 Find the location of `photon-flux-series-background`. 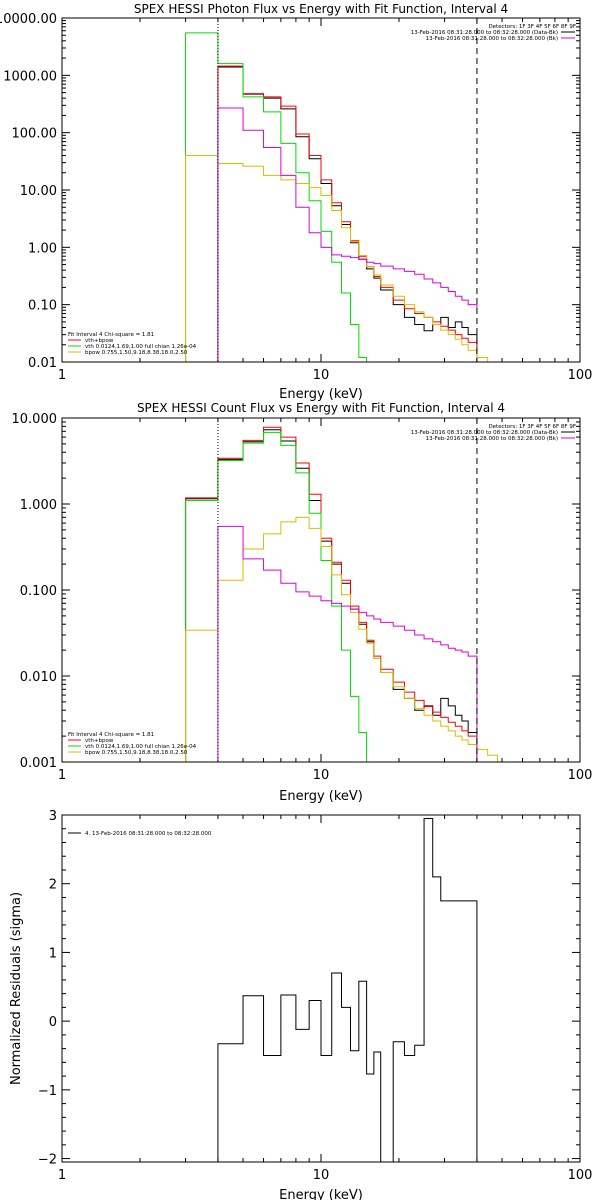

photon-flux-series-background is located at coordinates (347, 234).